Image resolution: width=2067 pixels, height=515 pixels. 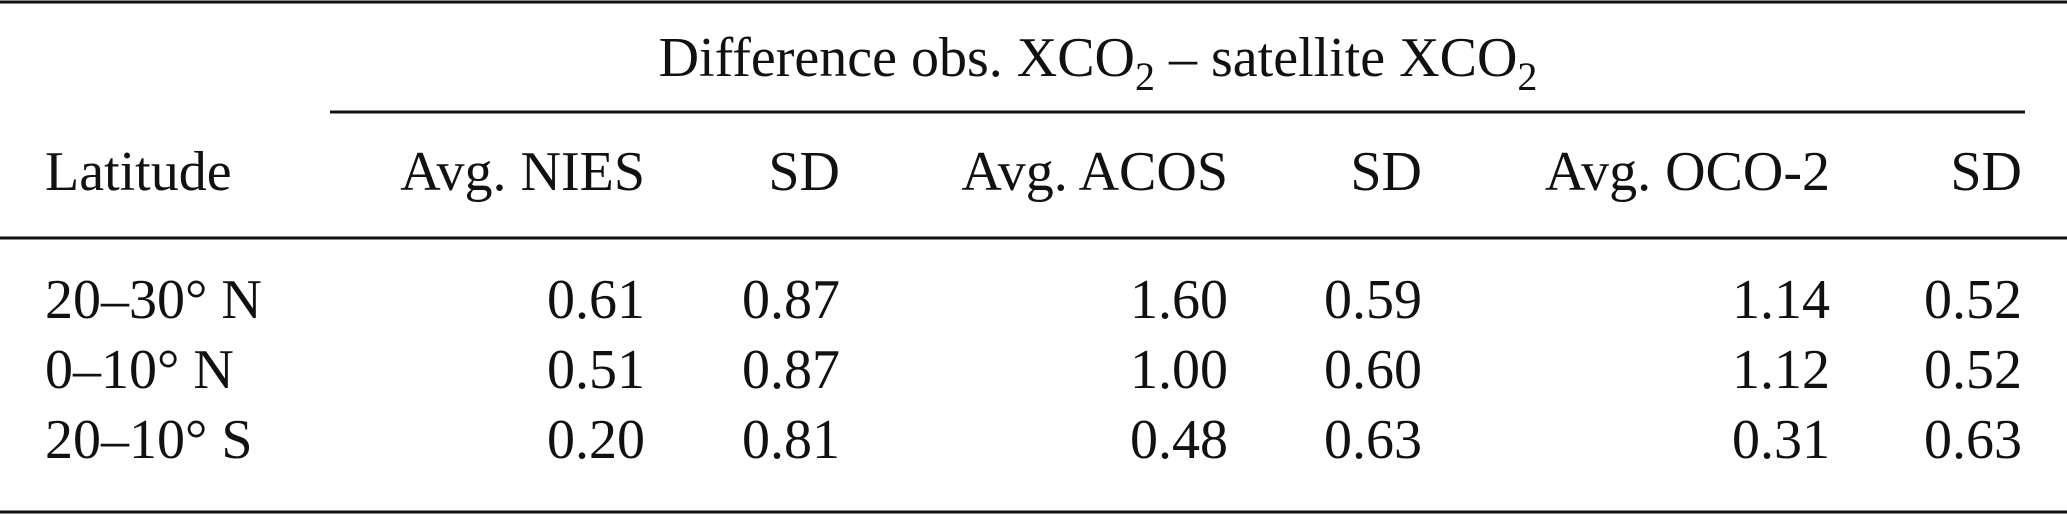 I want to click on cell: 1.60, so click(x=1179, y=300).